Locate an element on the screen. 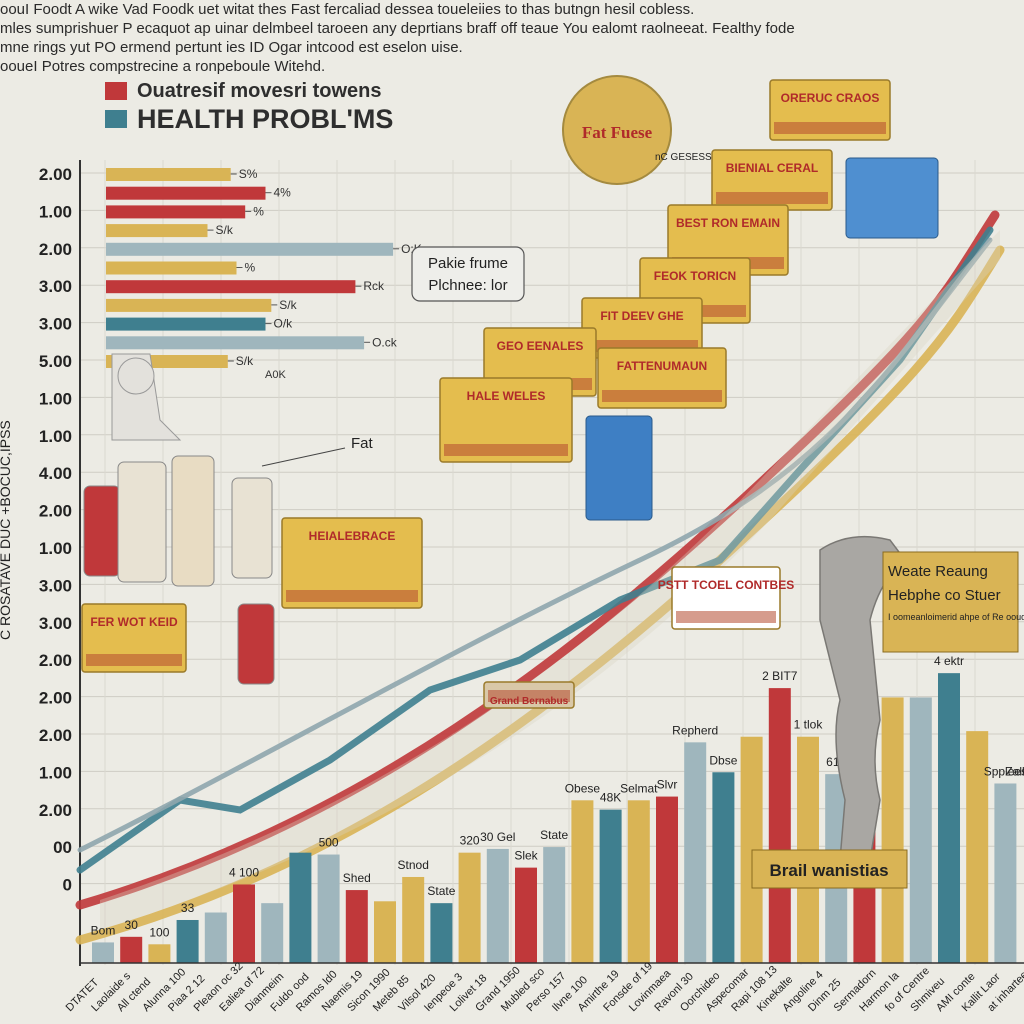  fat-badge is located at coordinates (617, 130).